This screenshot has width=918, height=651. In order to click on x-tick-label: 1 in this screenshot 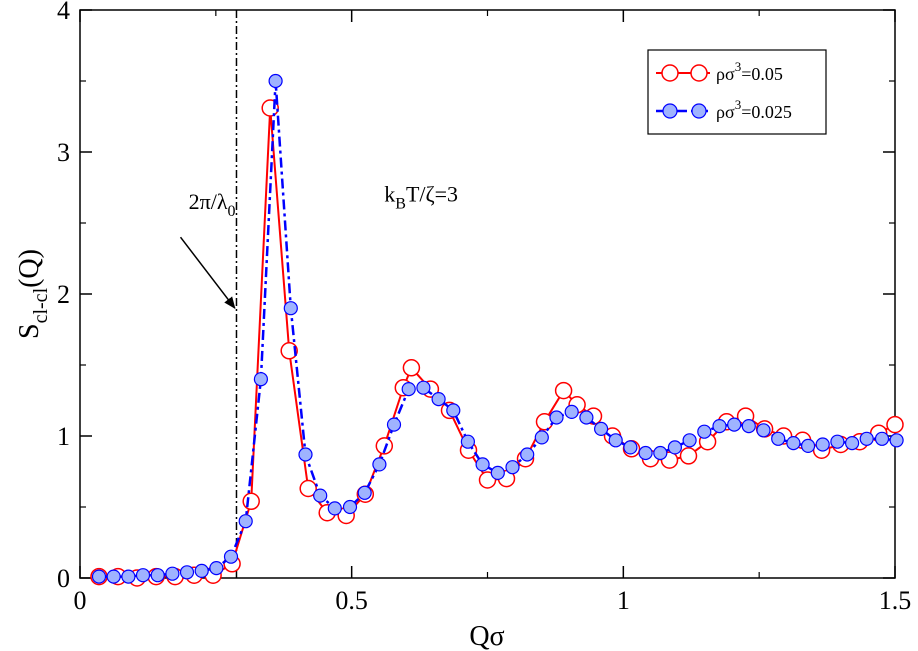, I will do `click(623, 600)`.